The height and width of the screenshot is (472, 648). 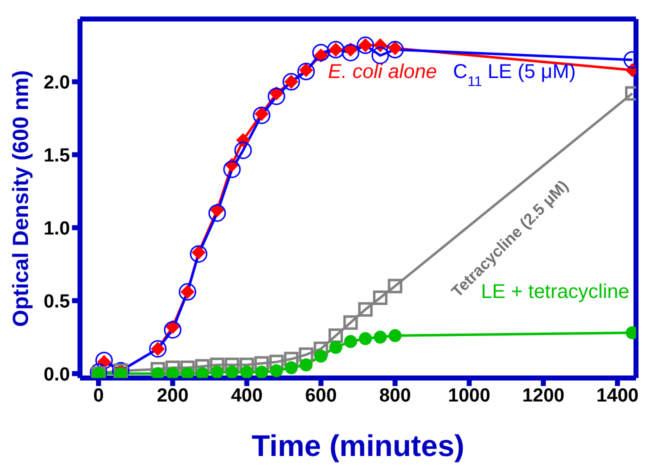 What do you see at coordinates (395, 395) in the screenshot?
I see `x-tick-label: 800` at bounding box center [395, 395].